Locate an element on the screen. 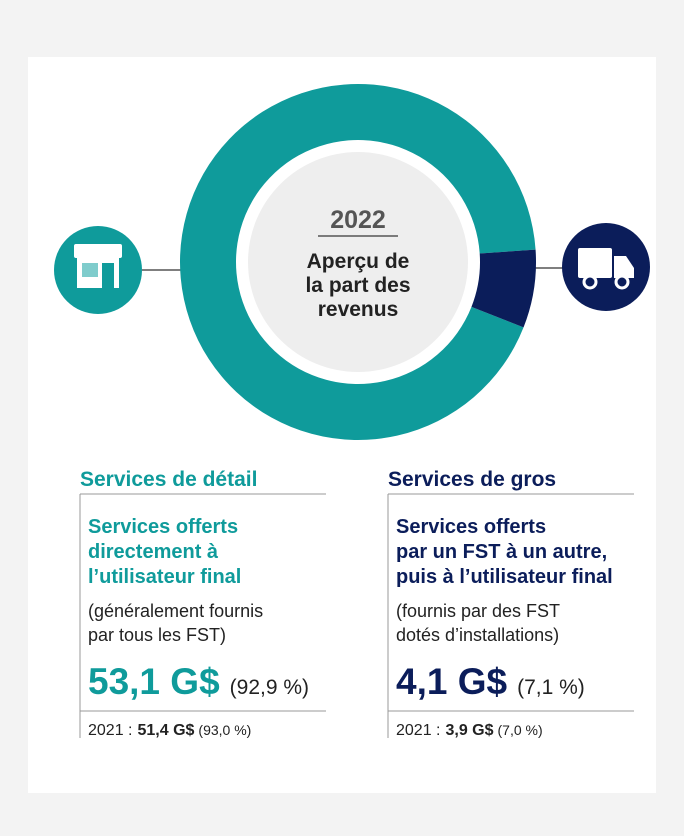 The image size is (684, 836). prior-line: 2021 : 3,9 G$ (7,0 %) is located at coordinates (469, 730).